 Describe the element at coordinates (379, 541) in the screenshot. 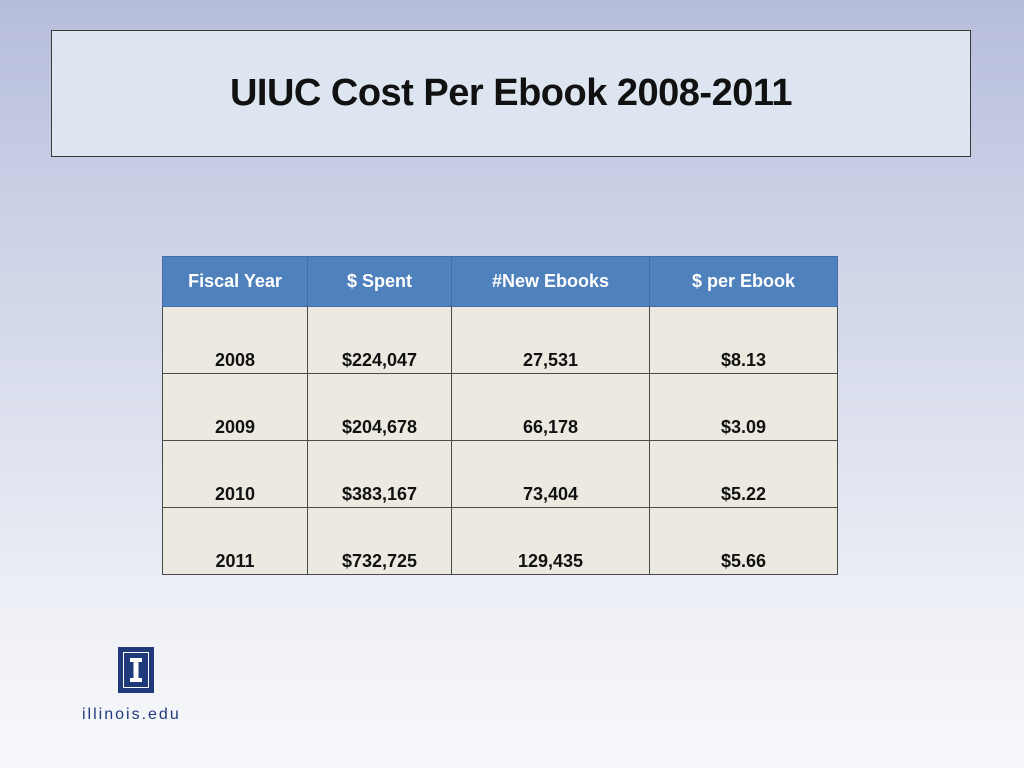

I see `cell-spent: $732,725` at that location.